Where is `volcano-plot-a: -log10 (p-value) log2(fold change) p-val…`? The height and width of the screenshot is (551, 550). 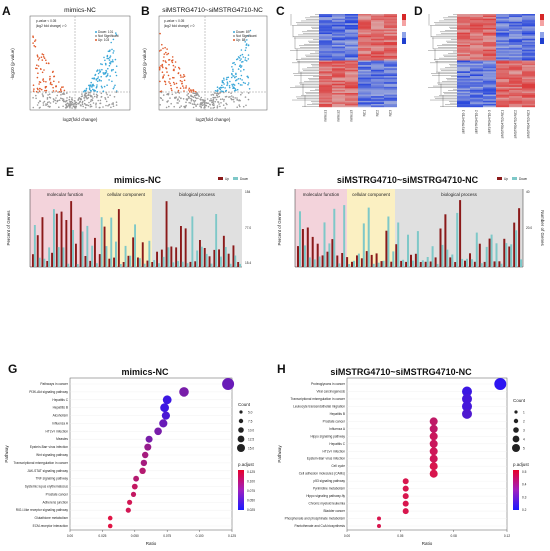 volcano-plot-a: -log10 (p-value) log2(fold change) p-val… is located at coordinates (70, 68).